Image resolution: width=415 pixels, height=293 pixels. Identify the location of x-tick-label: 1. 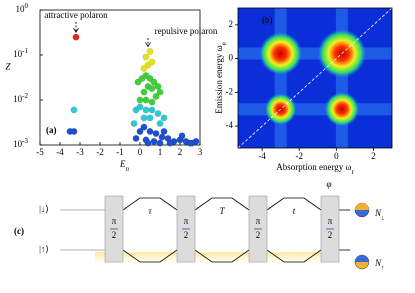
(160, 152).